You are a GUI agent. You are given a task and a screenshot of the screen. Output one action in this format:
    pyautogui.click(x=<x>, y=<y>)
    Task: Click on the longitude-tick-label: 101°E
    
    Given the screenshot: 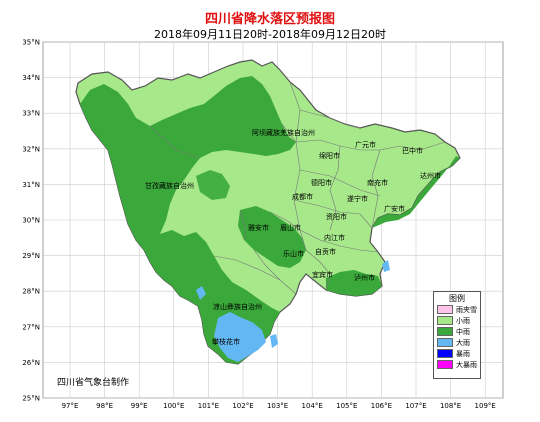 What is the action you would take?
    pyautogui.click(x=208, y=406)
    